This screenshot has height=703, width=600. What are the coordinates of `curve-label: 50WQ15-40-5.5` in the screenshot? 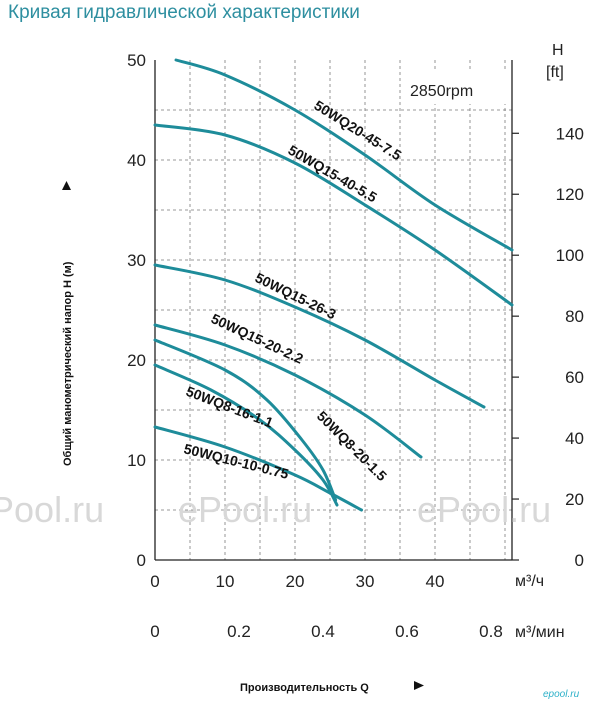 It's located at (333, 174).